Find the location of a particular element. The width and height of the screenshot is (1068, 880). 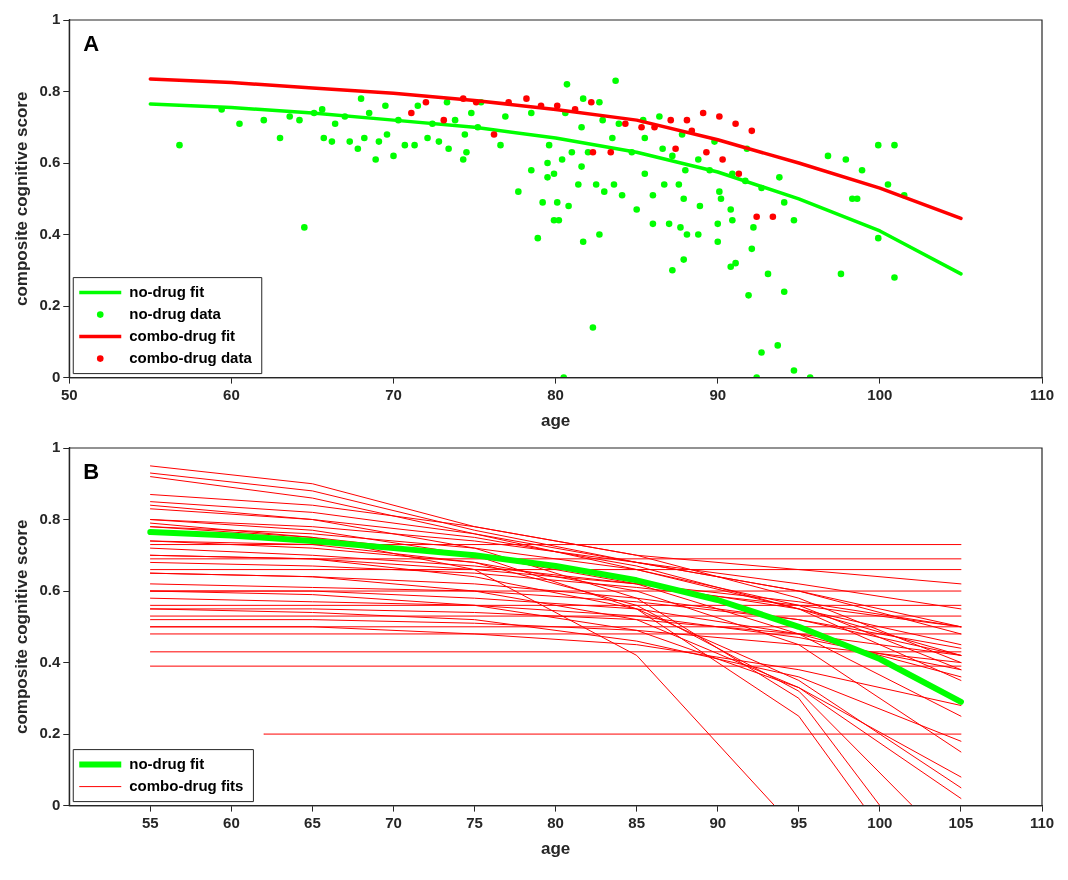

x-tick-label: 105 is located at coordinates (961, 822).